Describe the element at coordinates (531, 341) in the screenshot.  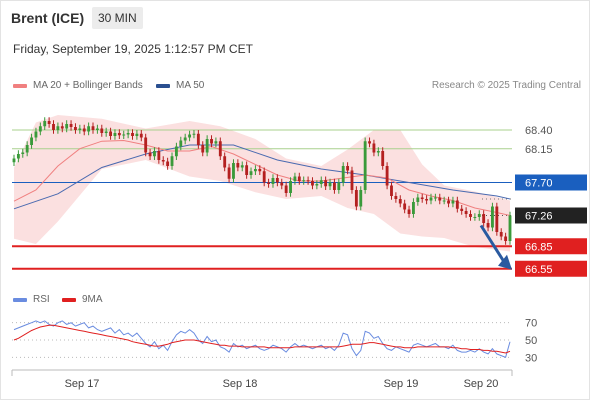
I see `rsi-tick-label: 50` at that location.